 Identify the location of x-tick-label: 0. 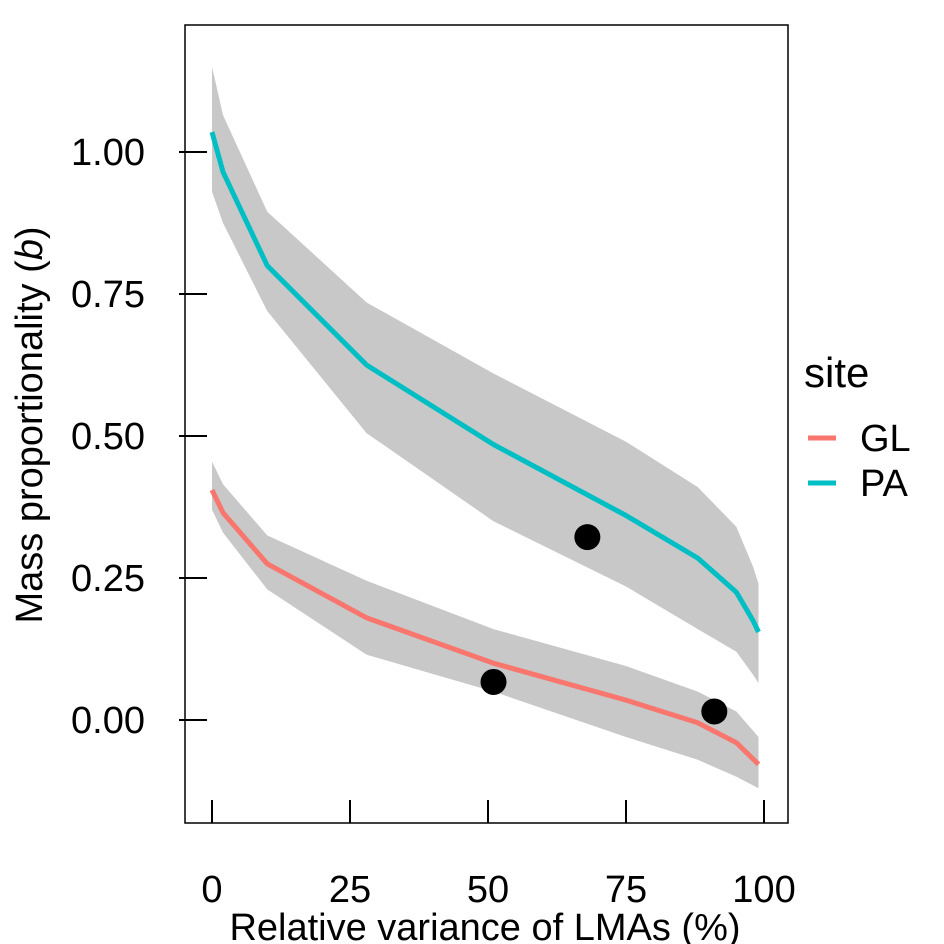
(211, 890).